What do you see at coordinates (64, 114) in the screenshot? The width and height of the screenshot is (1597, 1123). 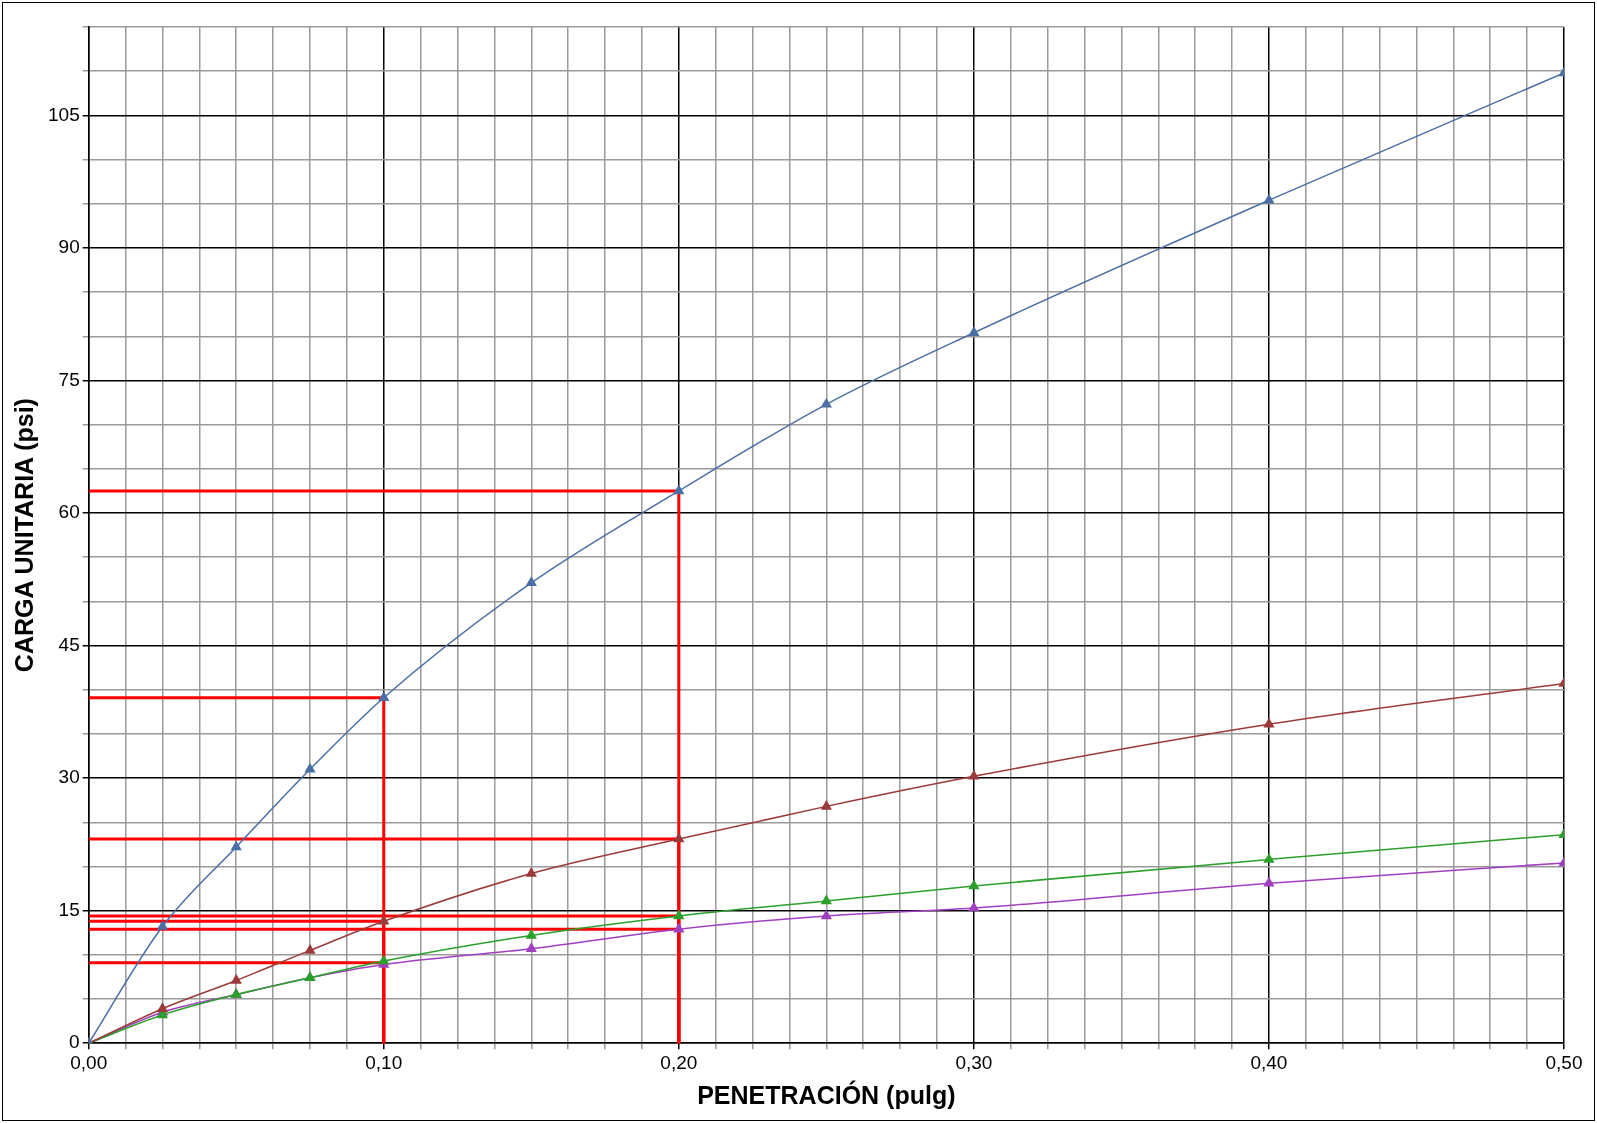 I see `y-tick-label: 105` at bounding box center [64, 114].